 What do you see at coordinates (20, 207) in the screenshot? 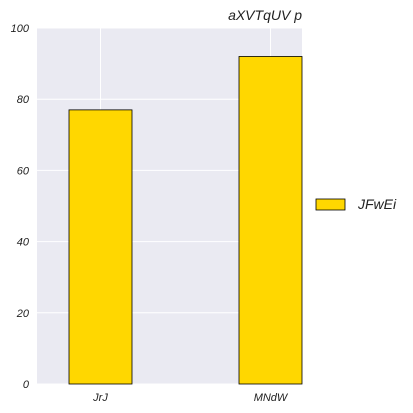
I see `y-axis-ticks: 0 20 40 60 80 100` at bounding box center [20, 207].